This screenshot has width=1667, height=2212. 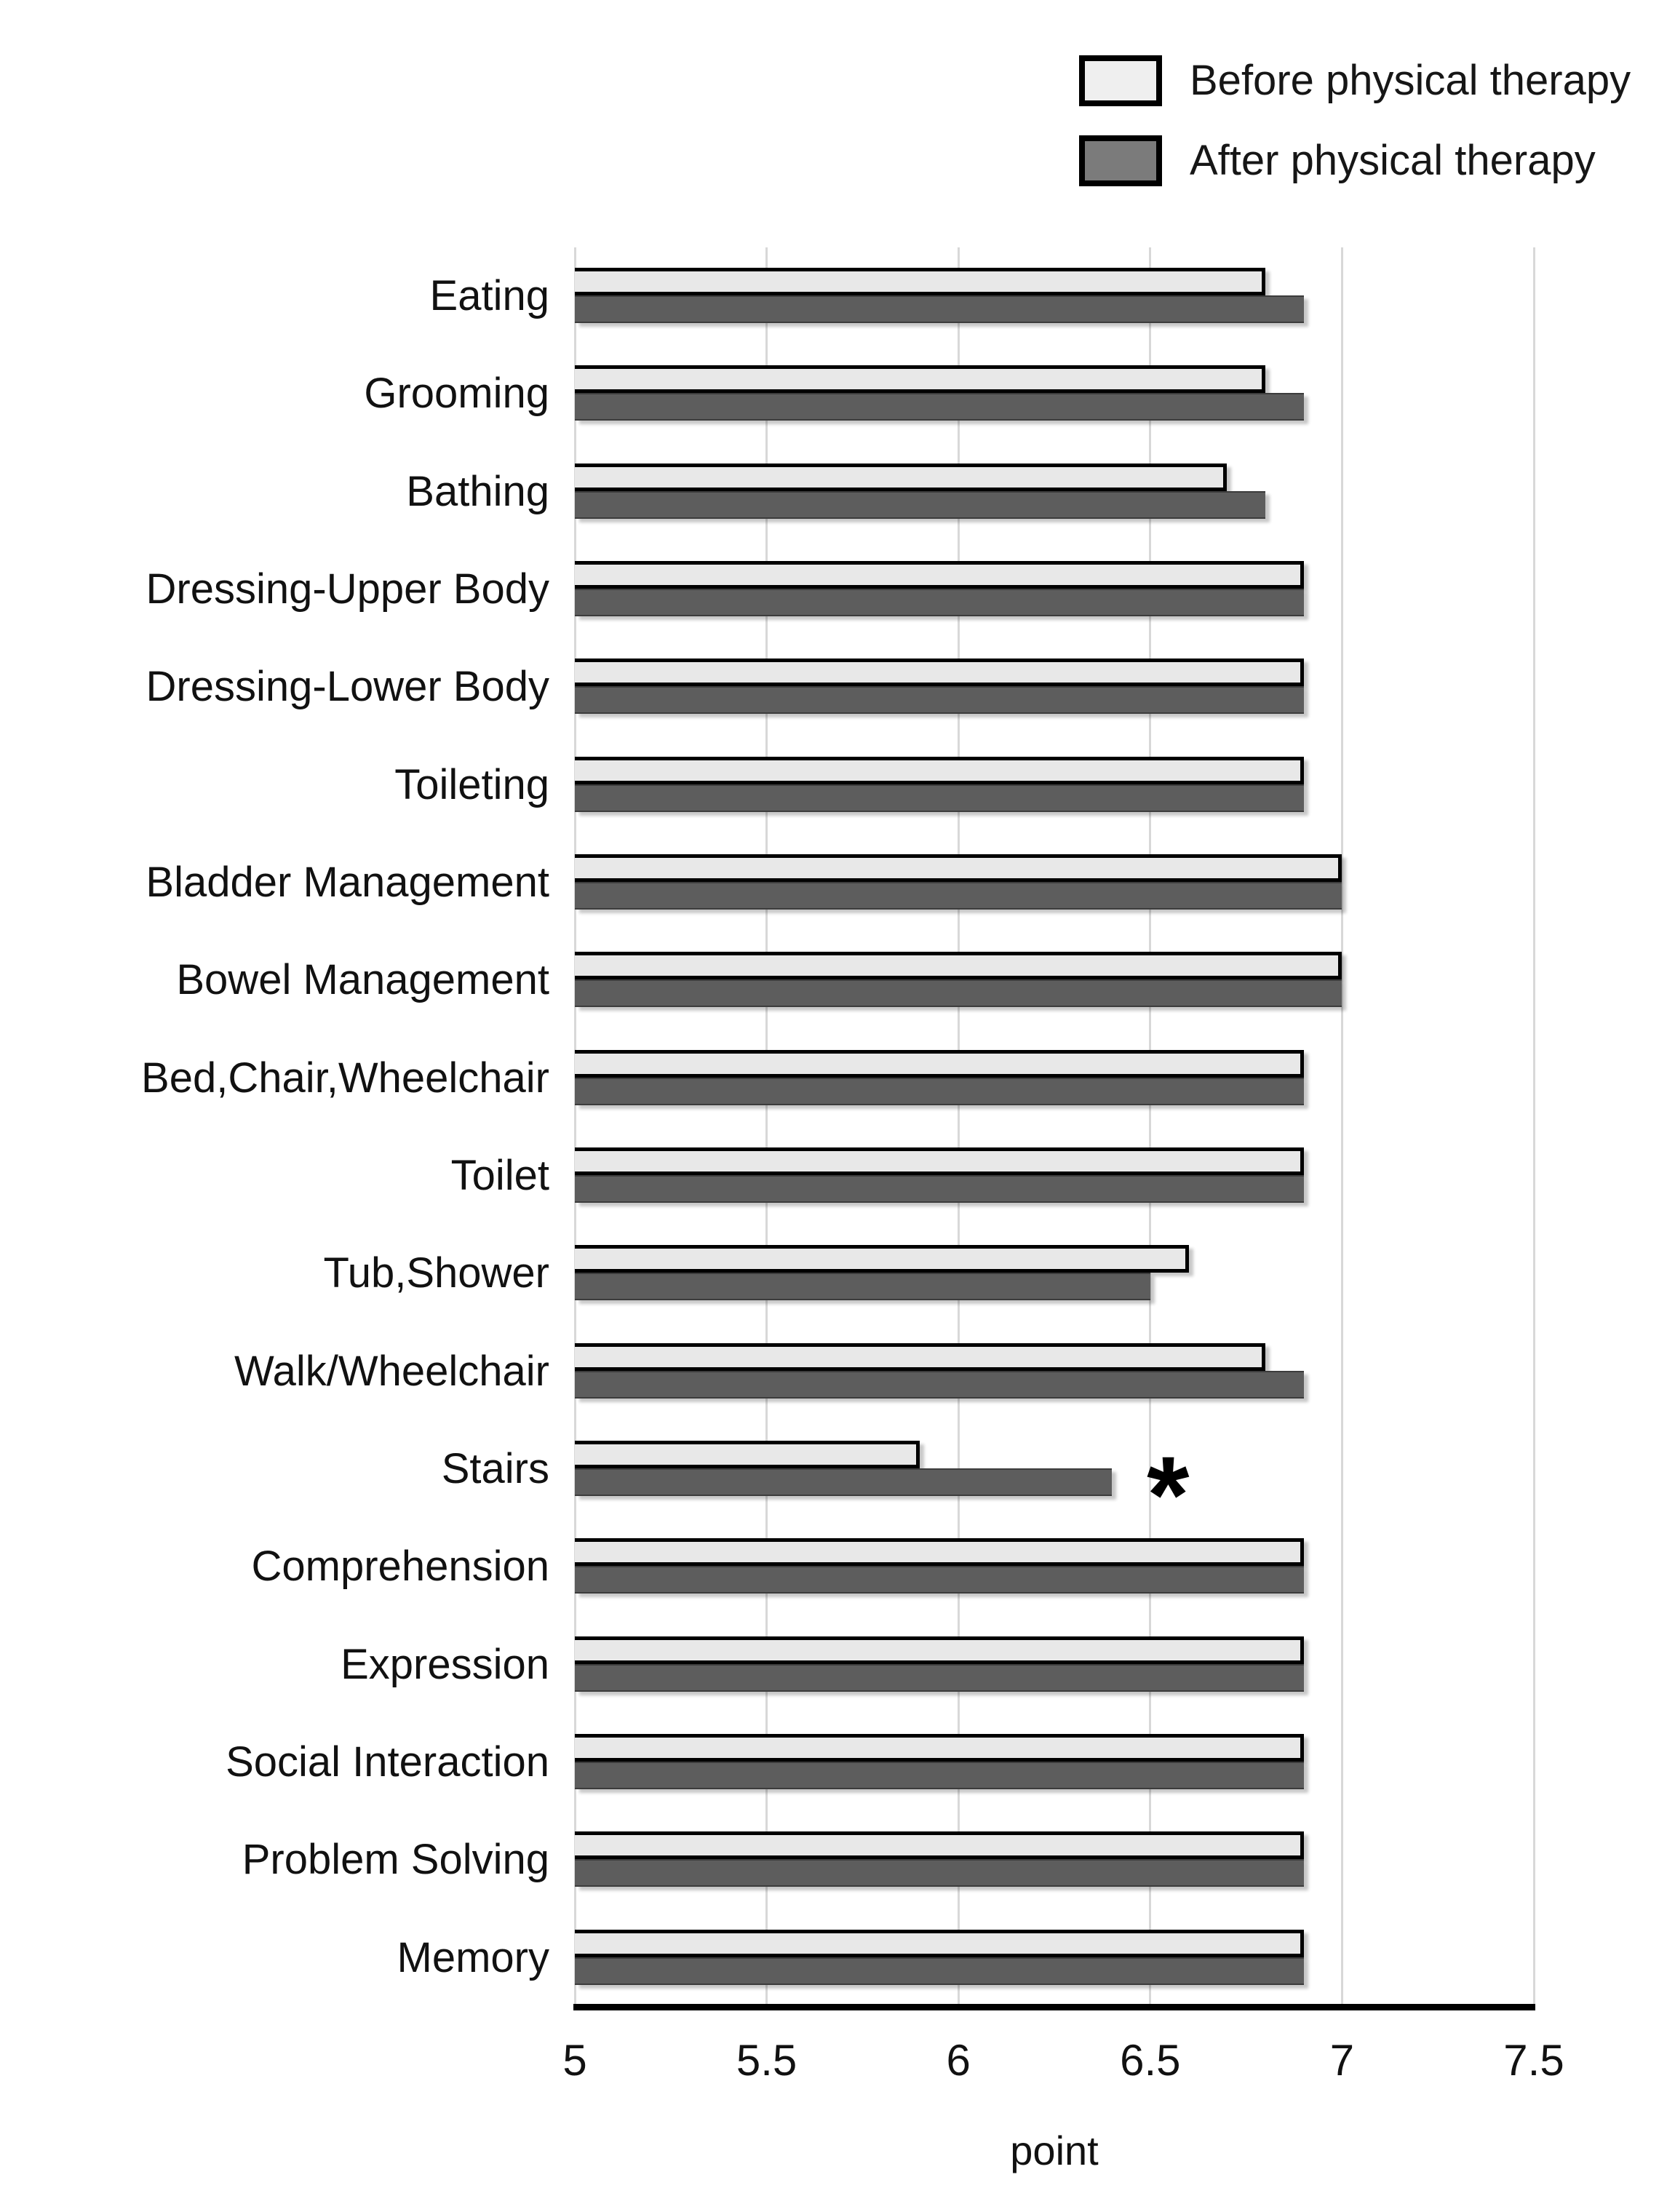 I want to click on category-label-10: Tub,Shower, so click(x=436, y=1273).